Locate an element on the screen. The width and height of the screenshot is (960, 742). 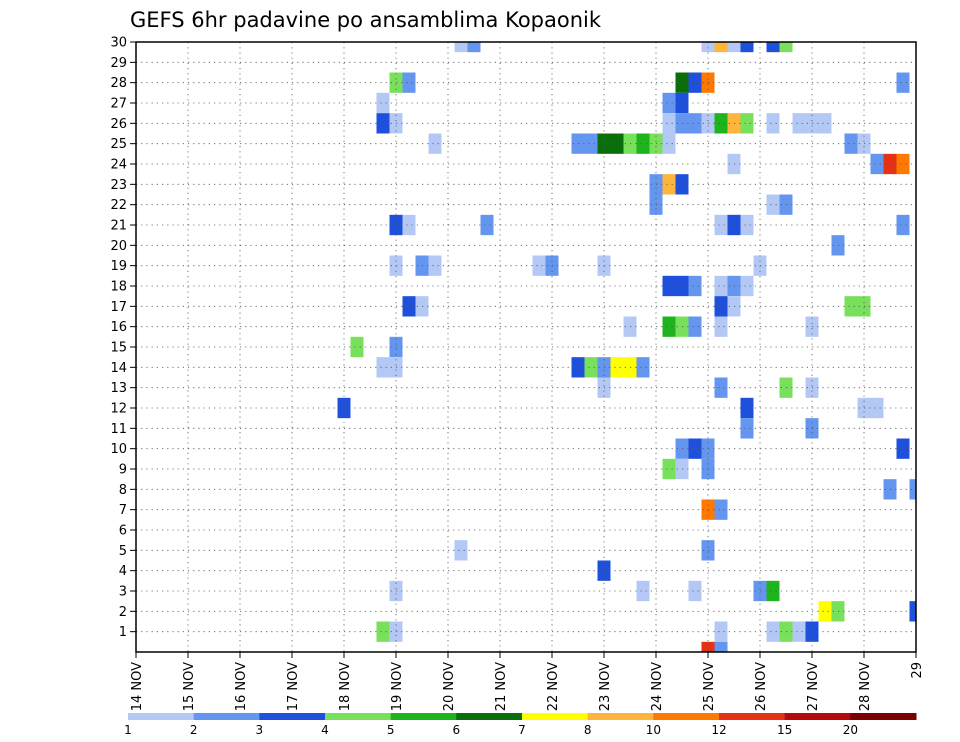
x-tick-label: 17 NOV is located at coordinates (293, 686).